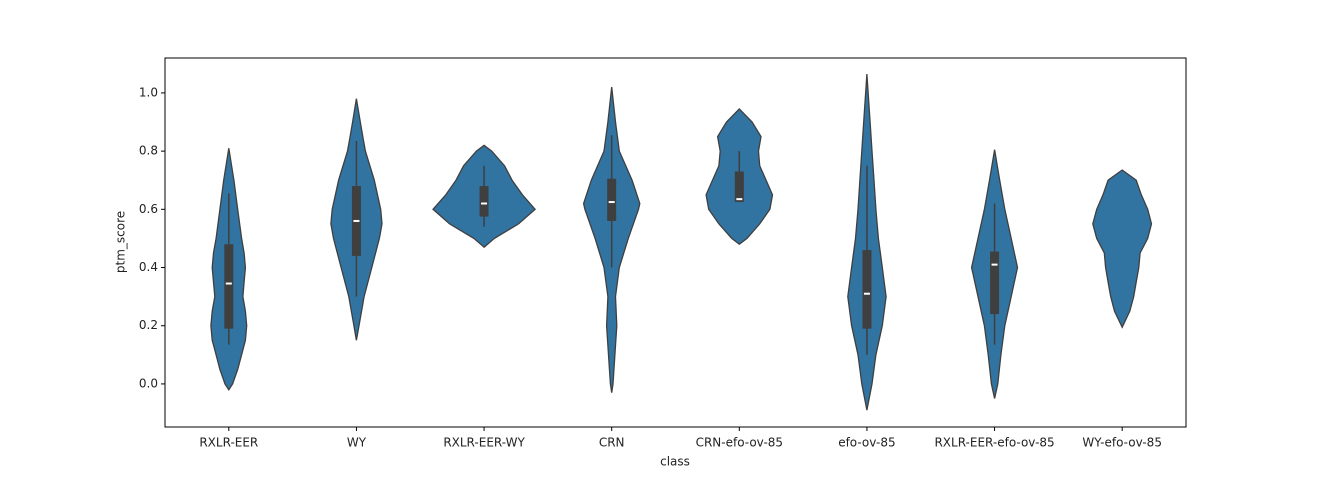 This screenshot has height=480, width=1318. I want to click on x-tick-label: RXLR-EER-WY, so click(484, 443).